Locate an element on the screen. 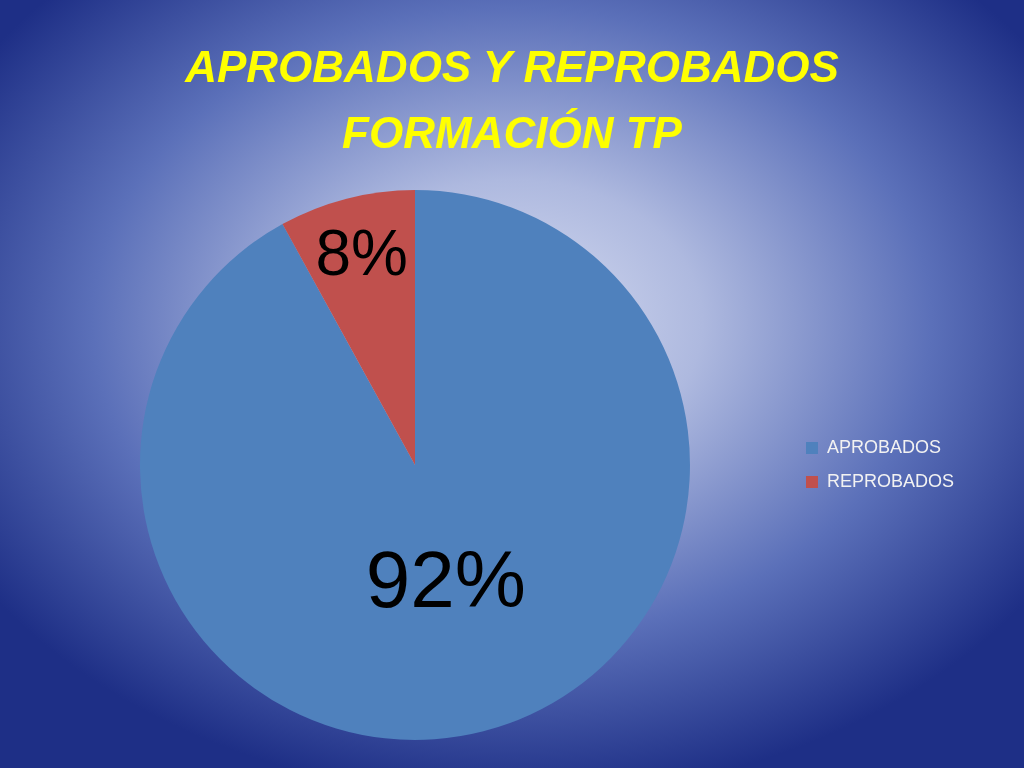  legend-label: REPROBADOS is located at coordinates (890, 480).